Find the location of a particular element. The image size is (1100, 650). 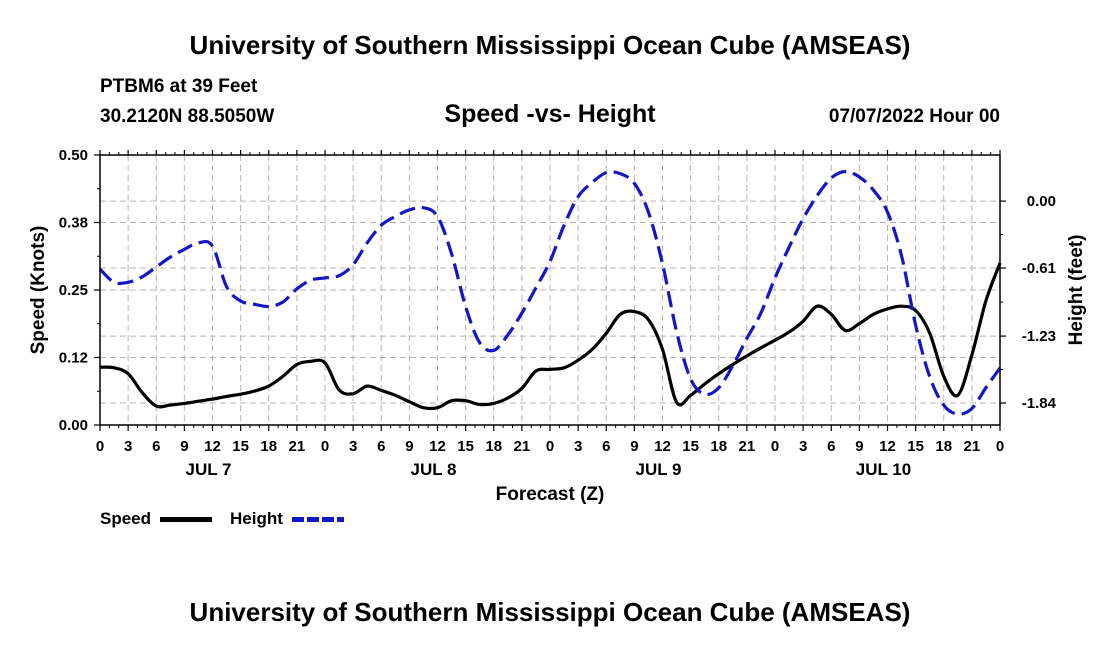

y-tick-label: 0.50 is located at coordinates (73, 155).